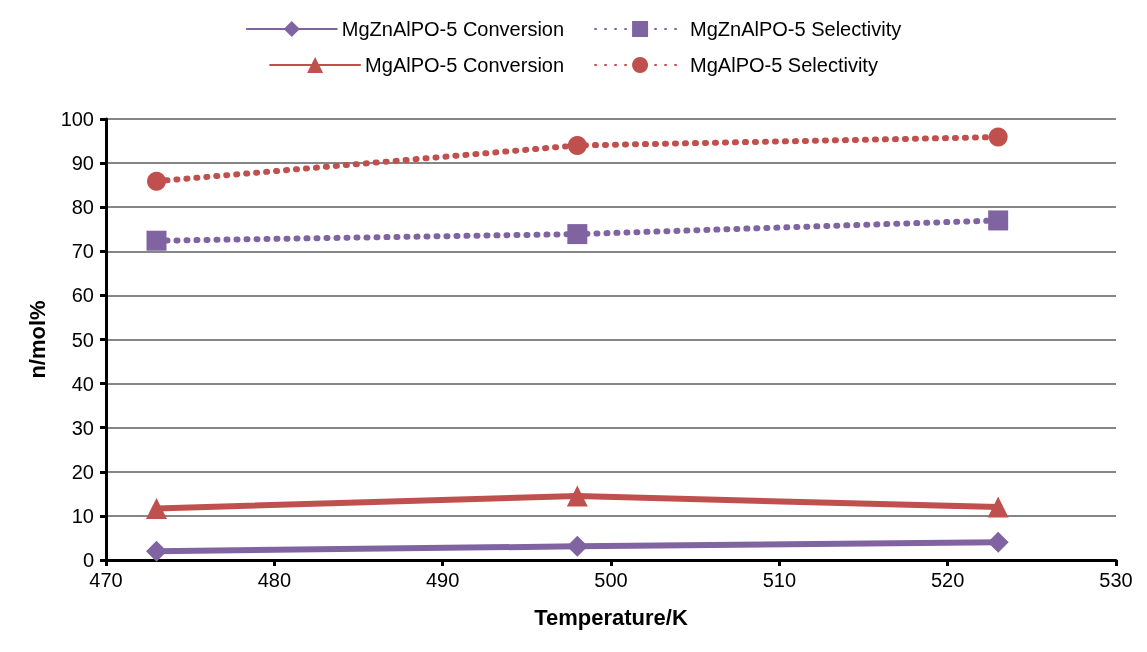 This screenshot has width=1147, height=652. I want to click on y-tick-label: 60, so click(82, 295).